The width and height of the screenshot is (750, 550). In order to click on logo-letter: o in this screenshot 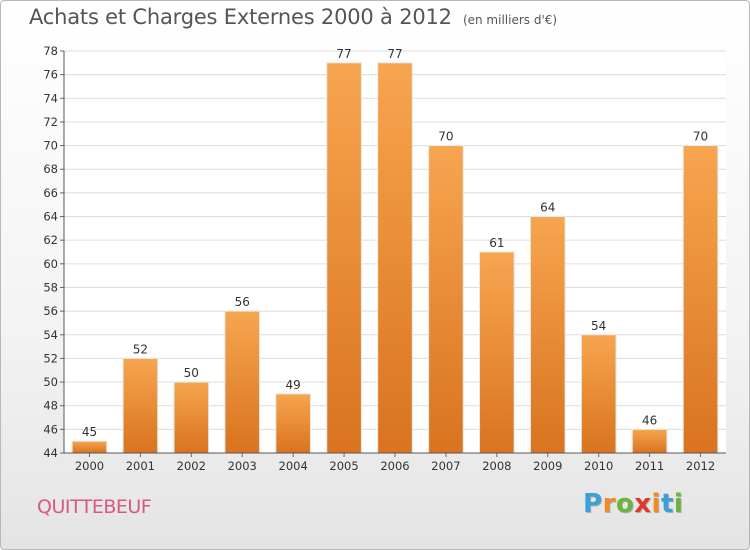, I will do `click(625, 504)`.